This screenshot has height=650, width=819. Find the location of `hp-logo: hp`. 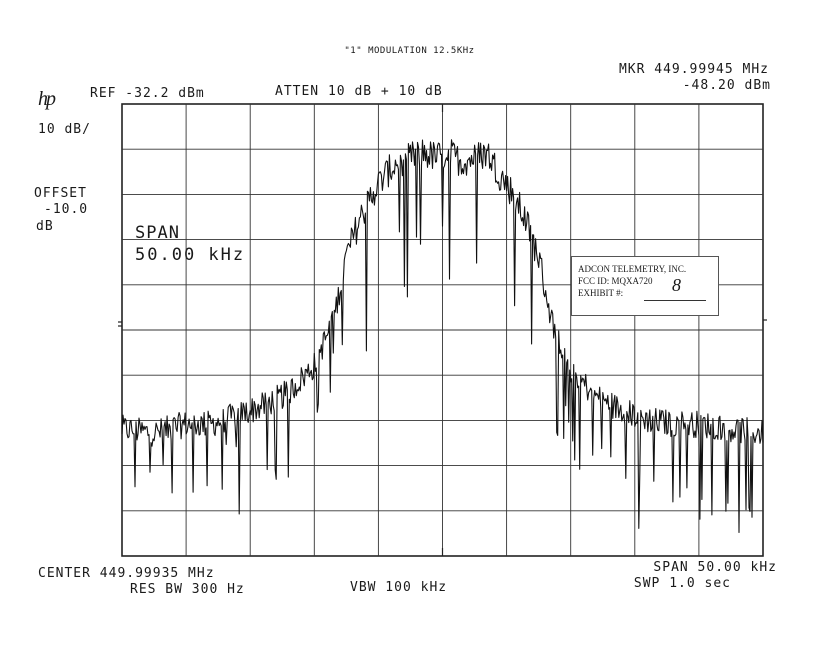

hp-logo: hp is located at coordinates (47, 99).